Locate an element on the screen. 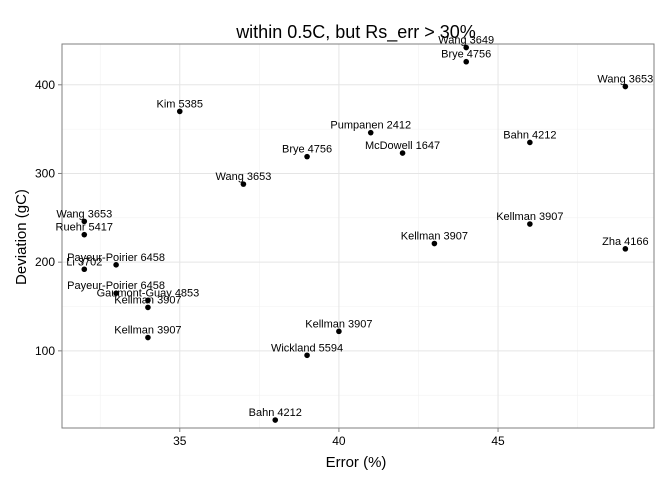  y-axis-title: Deviation (gC) is located at coordinates (21, 237).